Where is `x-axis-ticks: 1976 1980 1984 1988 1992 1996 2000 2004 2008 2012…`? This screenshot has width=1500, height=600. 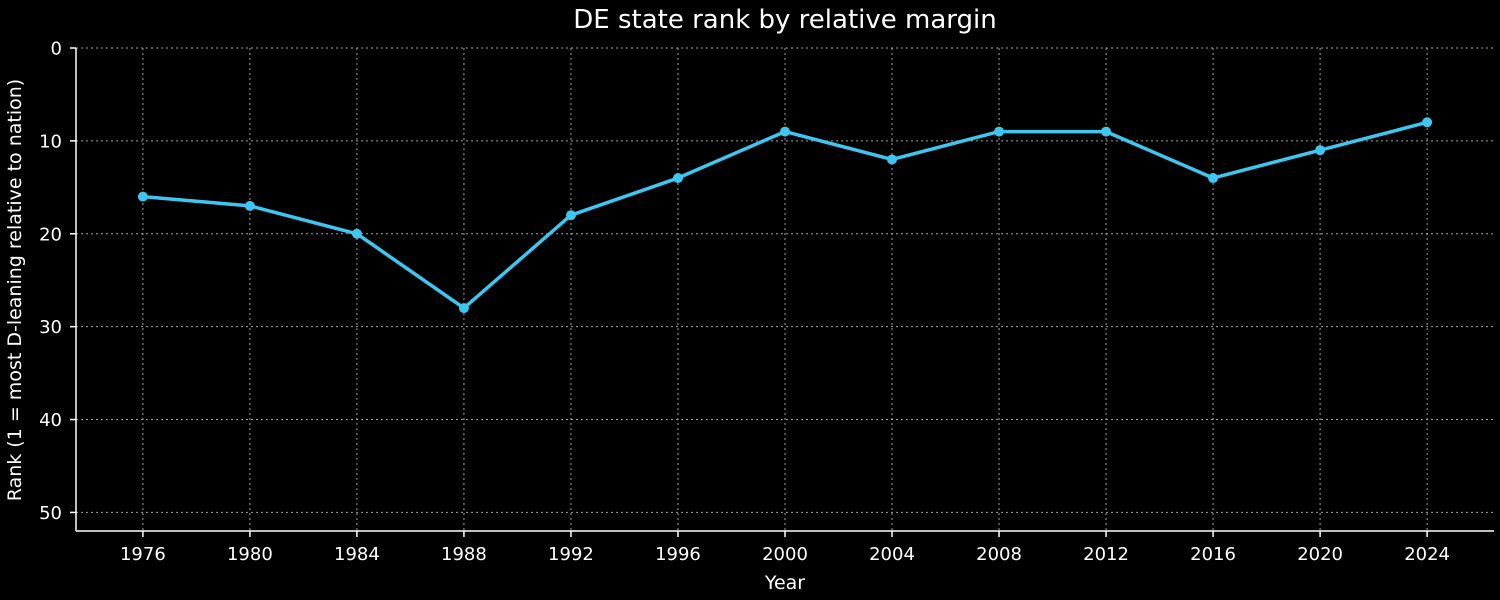
x-axis-ticks: 1976 1980 1984 1988 1992 1996 2000 2004 2008 2012… is located at coordinates (785, 548).